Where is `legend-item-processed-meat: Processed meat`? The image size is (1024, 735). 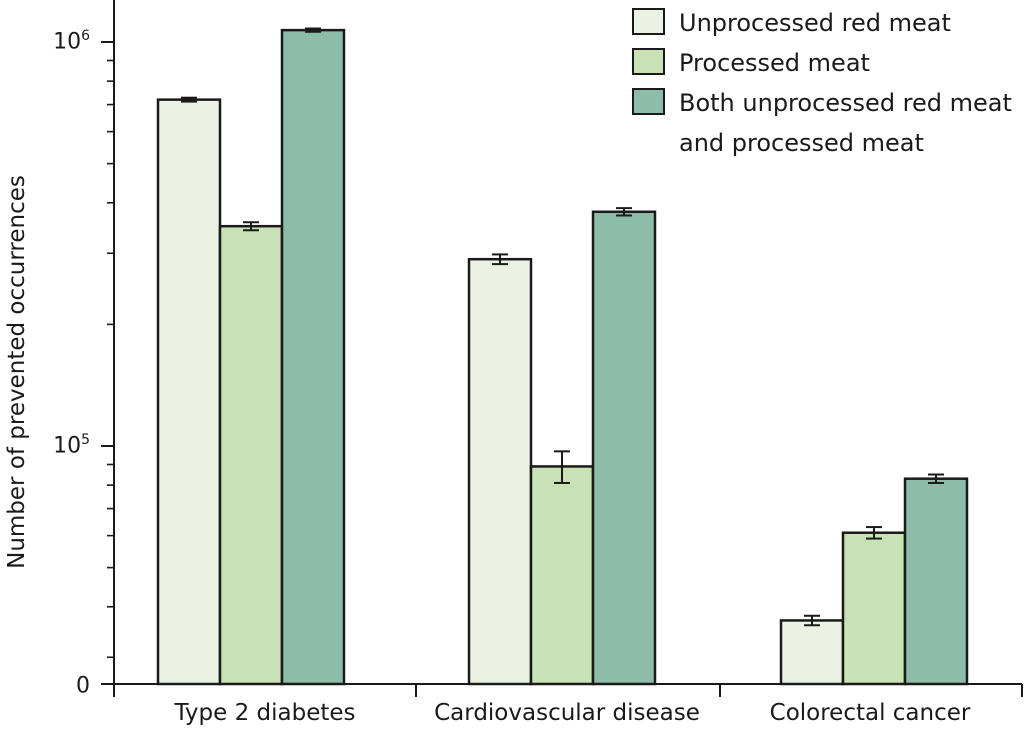
legend-item-processed-meat: Processed meat is located at coordinates (828, 62).